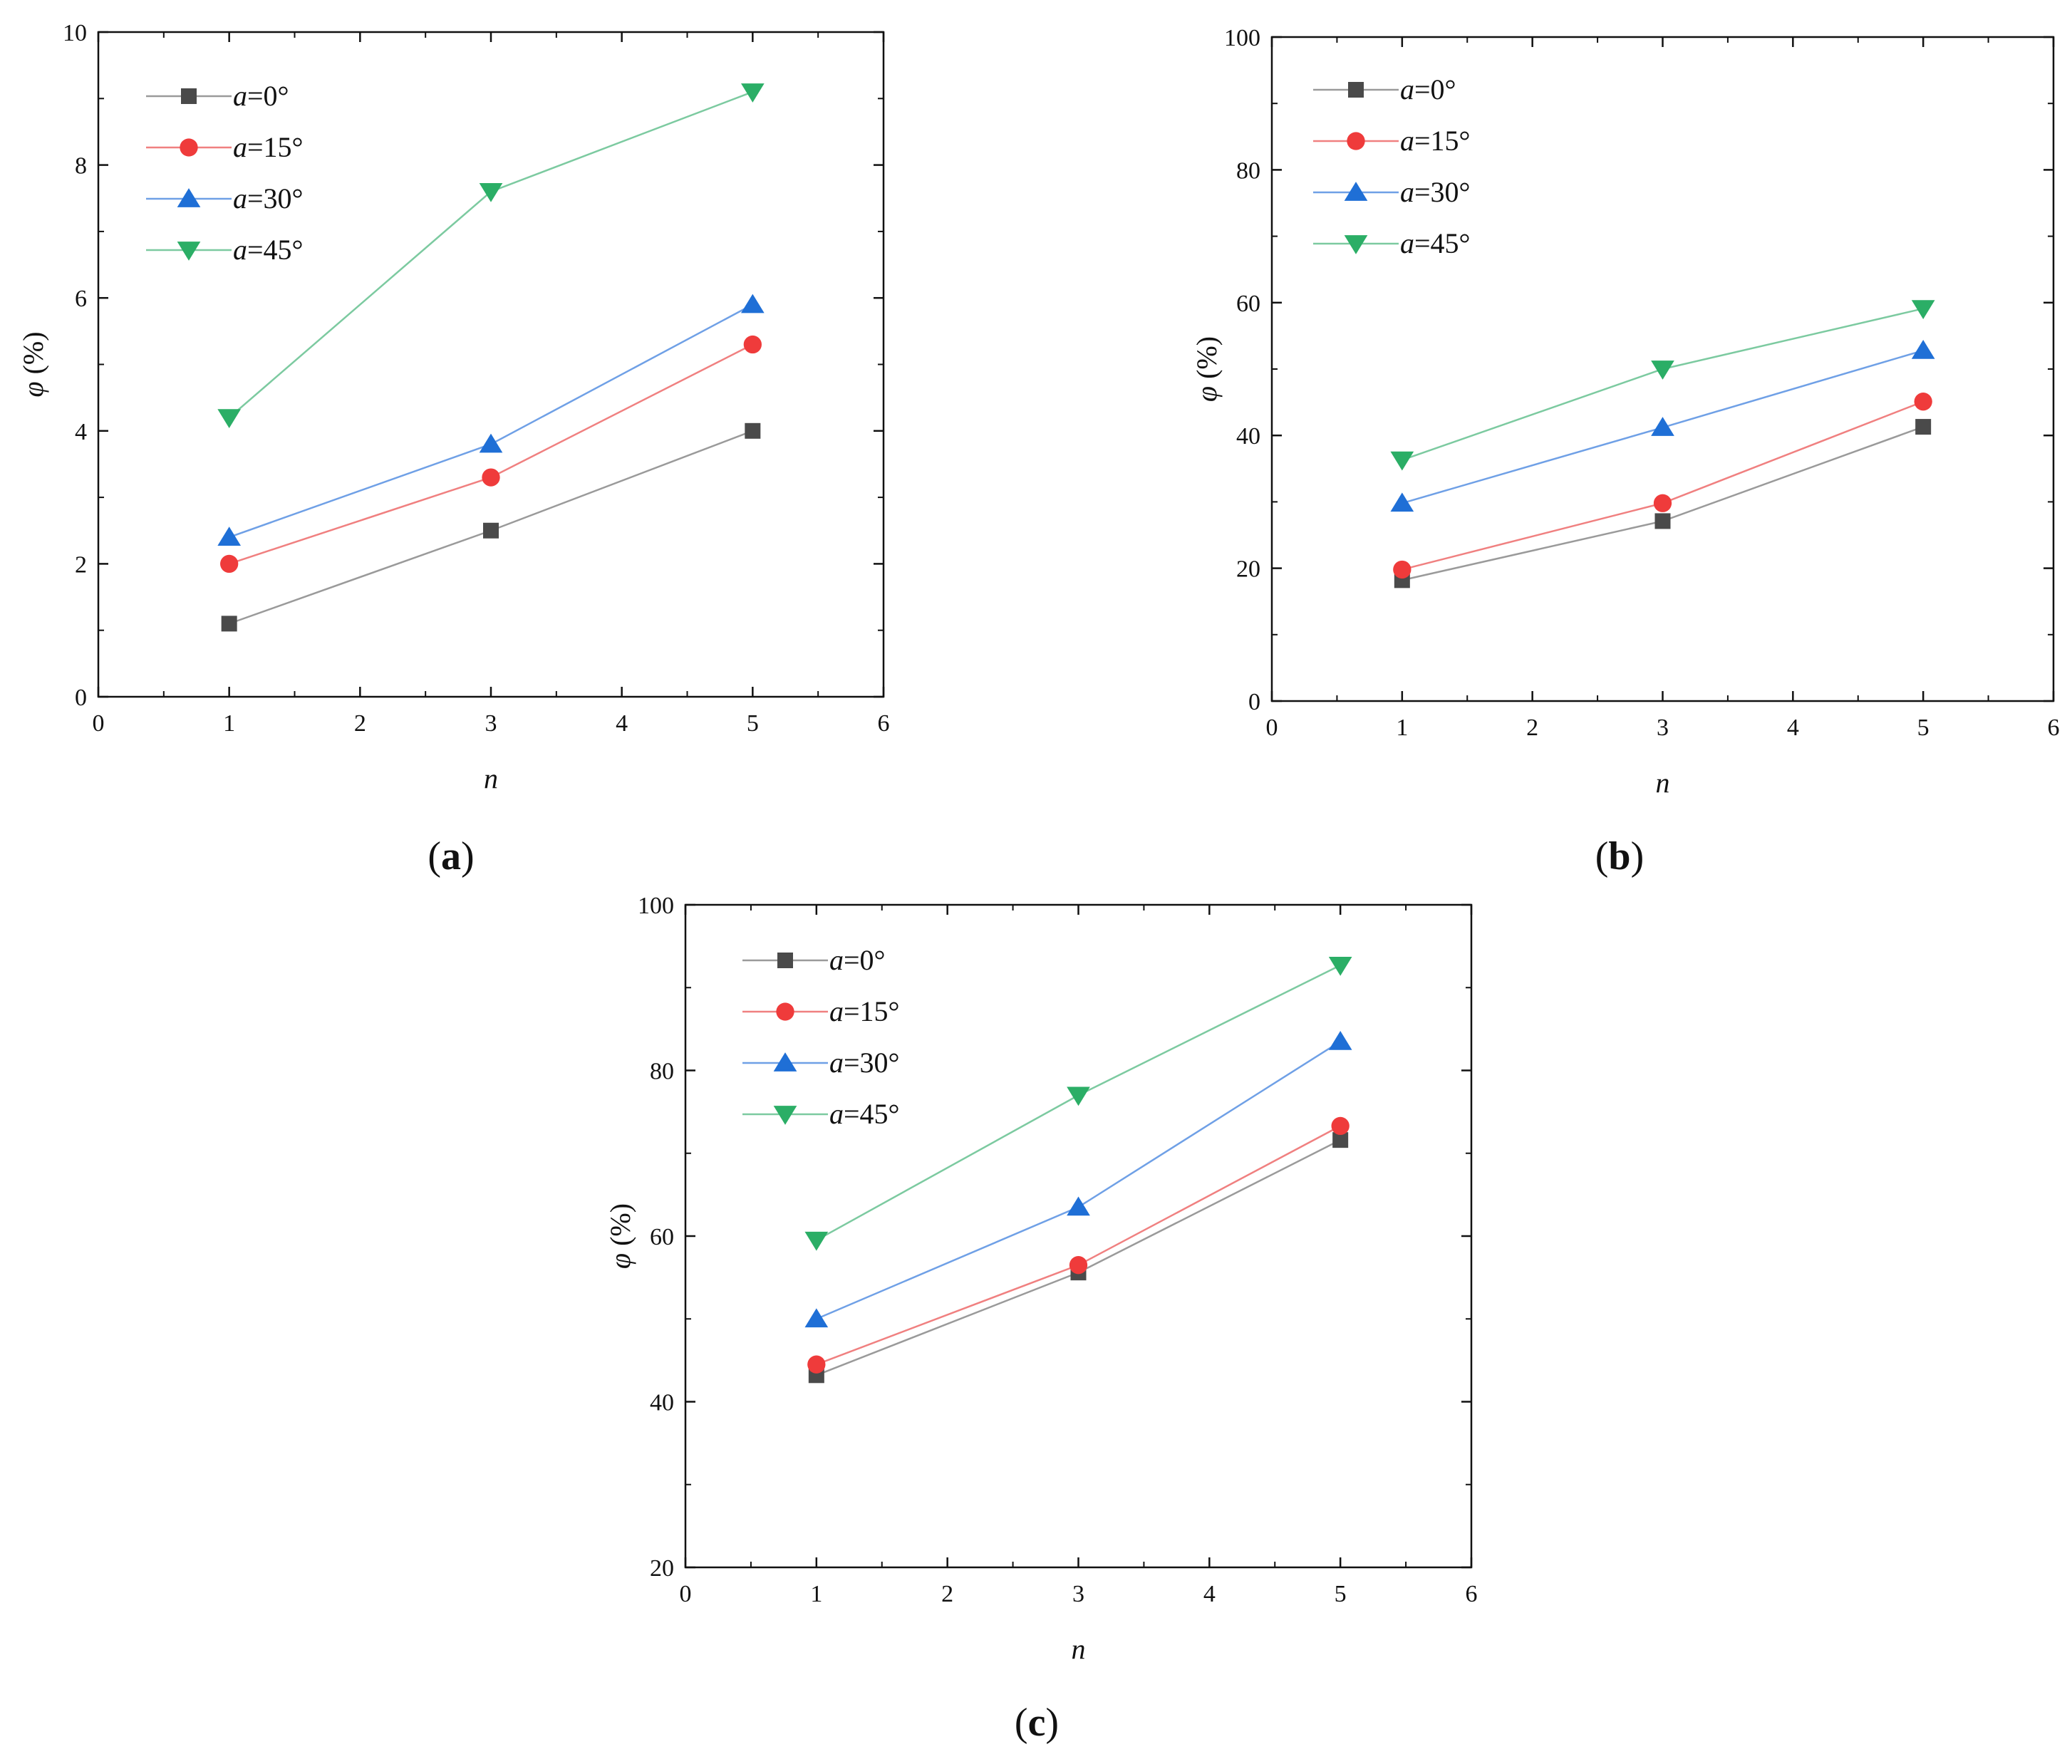 Image resolution: width=2072 pixels, height=1764 pixels. What do you see at coordinates (1052, 1723) in the screenshot?
I see `panel-label-close: )` at bounding box center [1052, 1723].